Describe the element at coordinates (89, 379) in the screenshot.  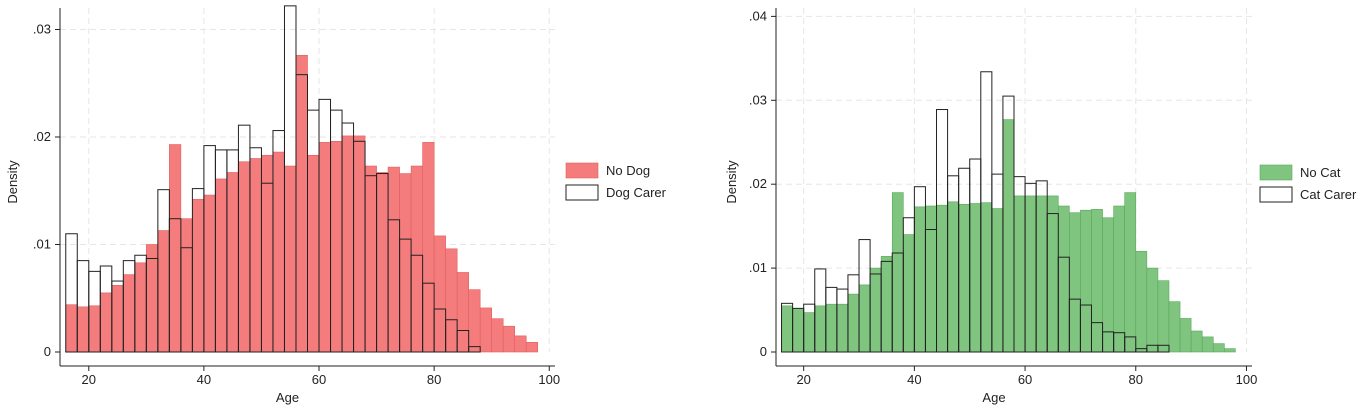
I see `x-tick-label: 20` at that location.